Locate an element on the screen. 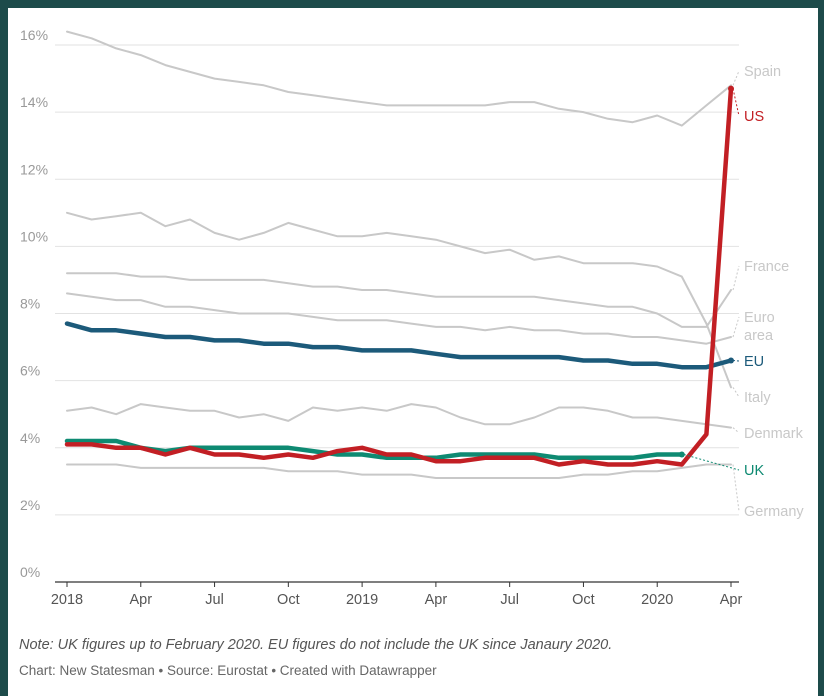 This screenshot has height=696, width=824. y-tick-label: 8% is located at coordinates (30, 304).